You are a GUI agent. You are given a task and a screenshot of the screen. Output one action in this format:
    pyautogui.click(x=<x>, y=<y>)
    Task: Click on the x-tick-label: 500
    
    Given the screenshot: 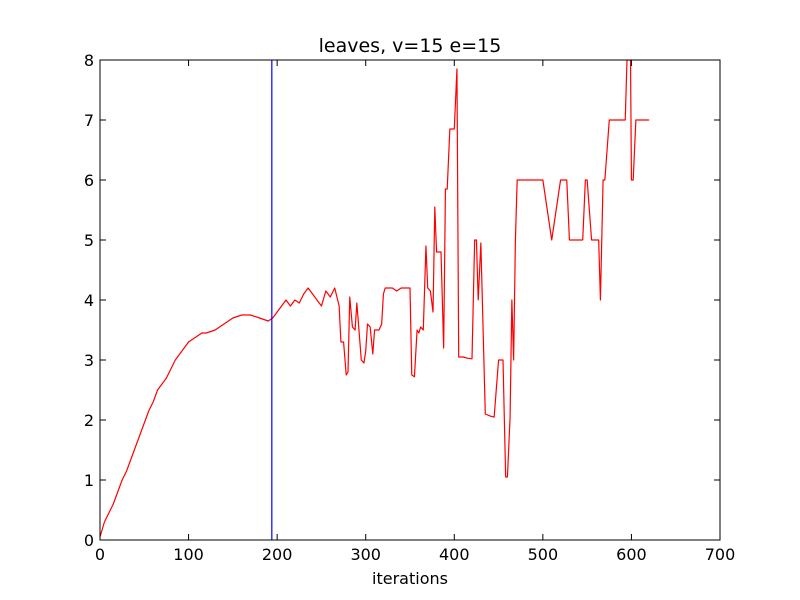 What is the action you would take?
    pyautogui.click(x=543, y=554)
    